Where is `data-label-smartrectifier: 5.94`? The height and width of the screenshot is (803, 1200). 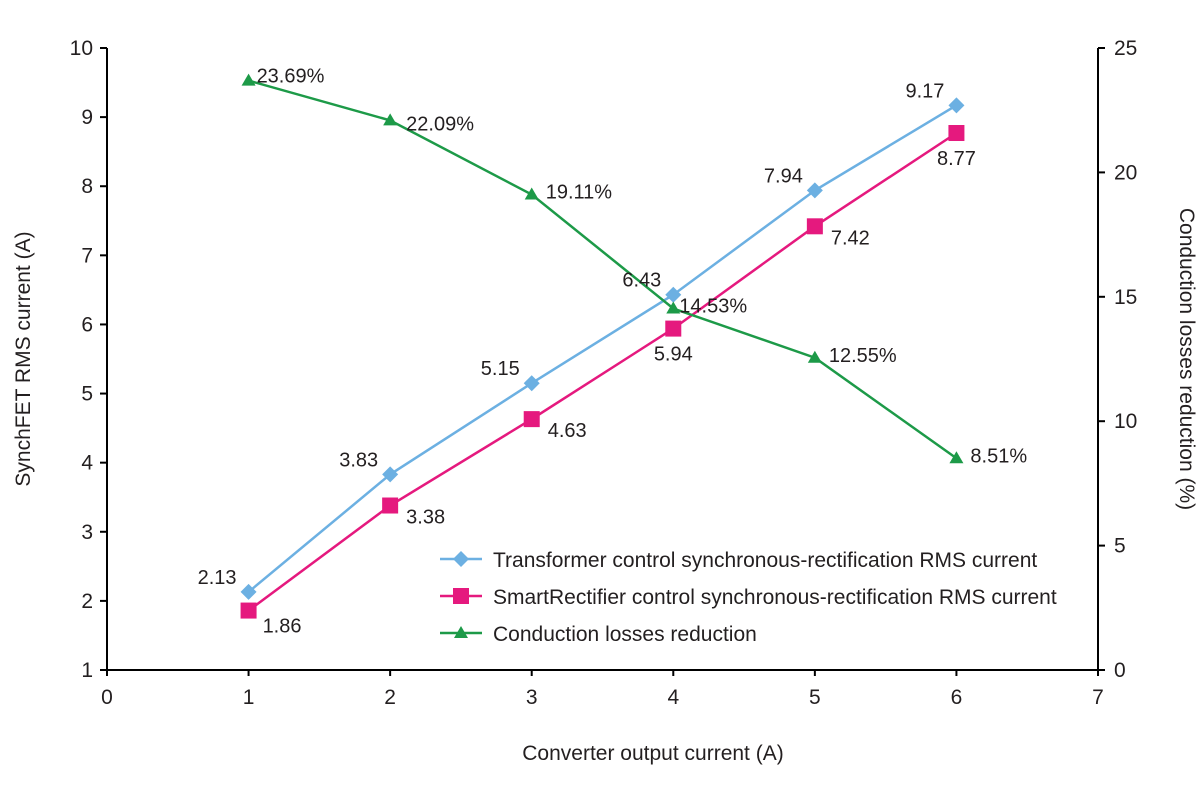
data-label-smartrectifier: 5.94 is located at coordinates (673, 355).